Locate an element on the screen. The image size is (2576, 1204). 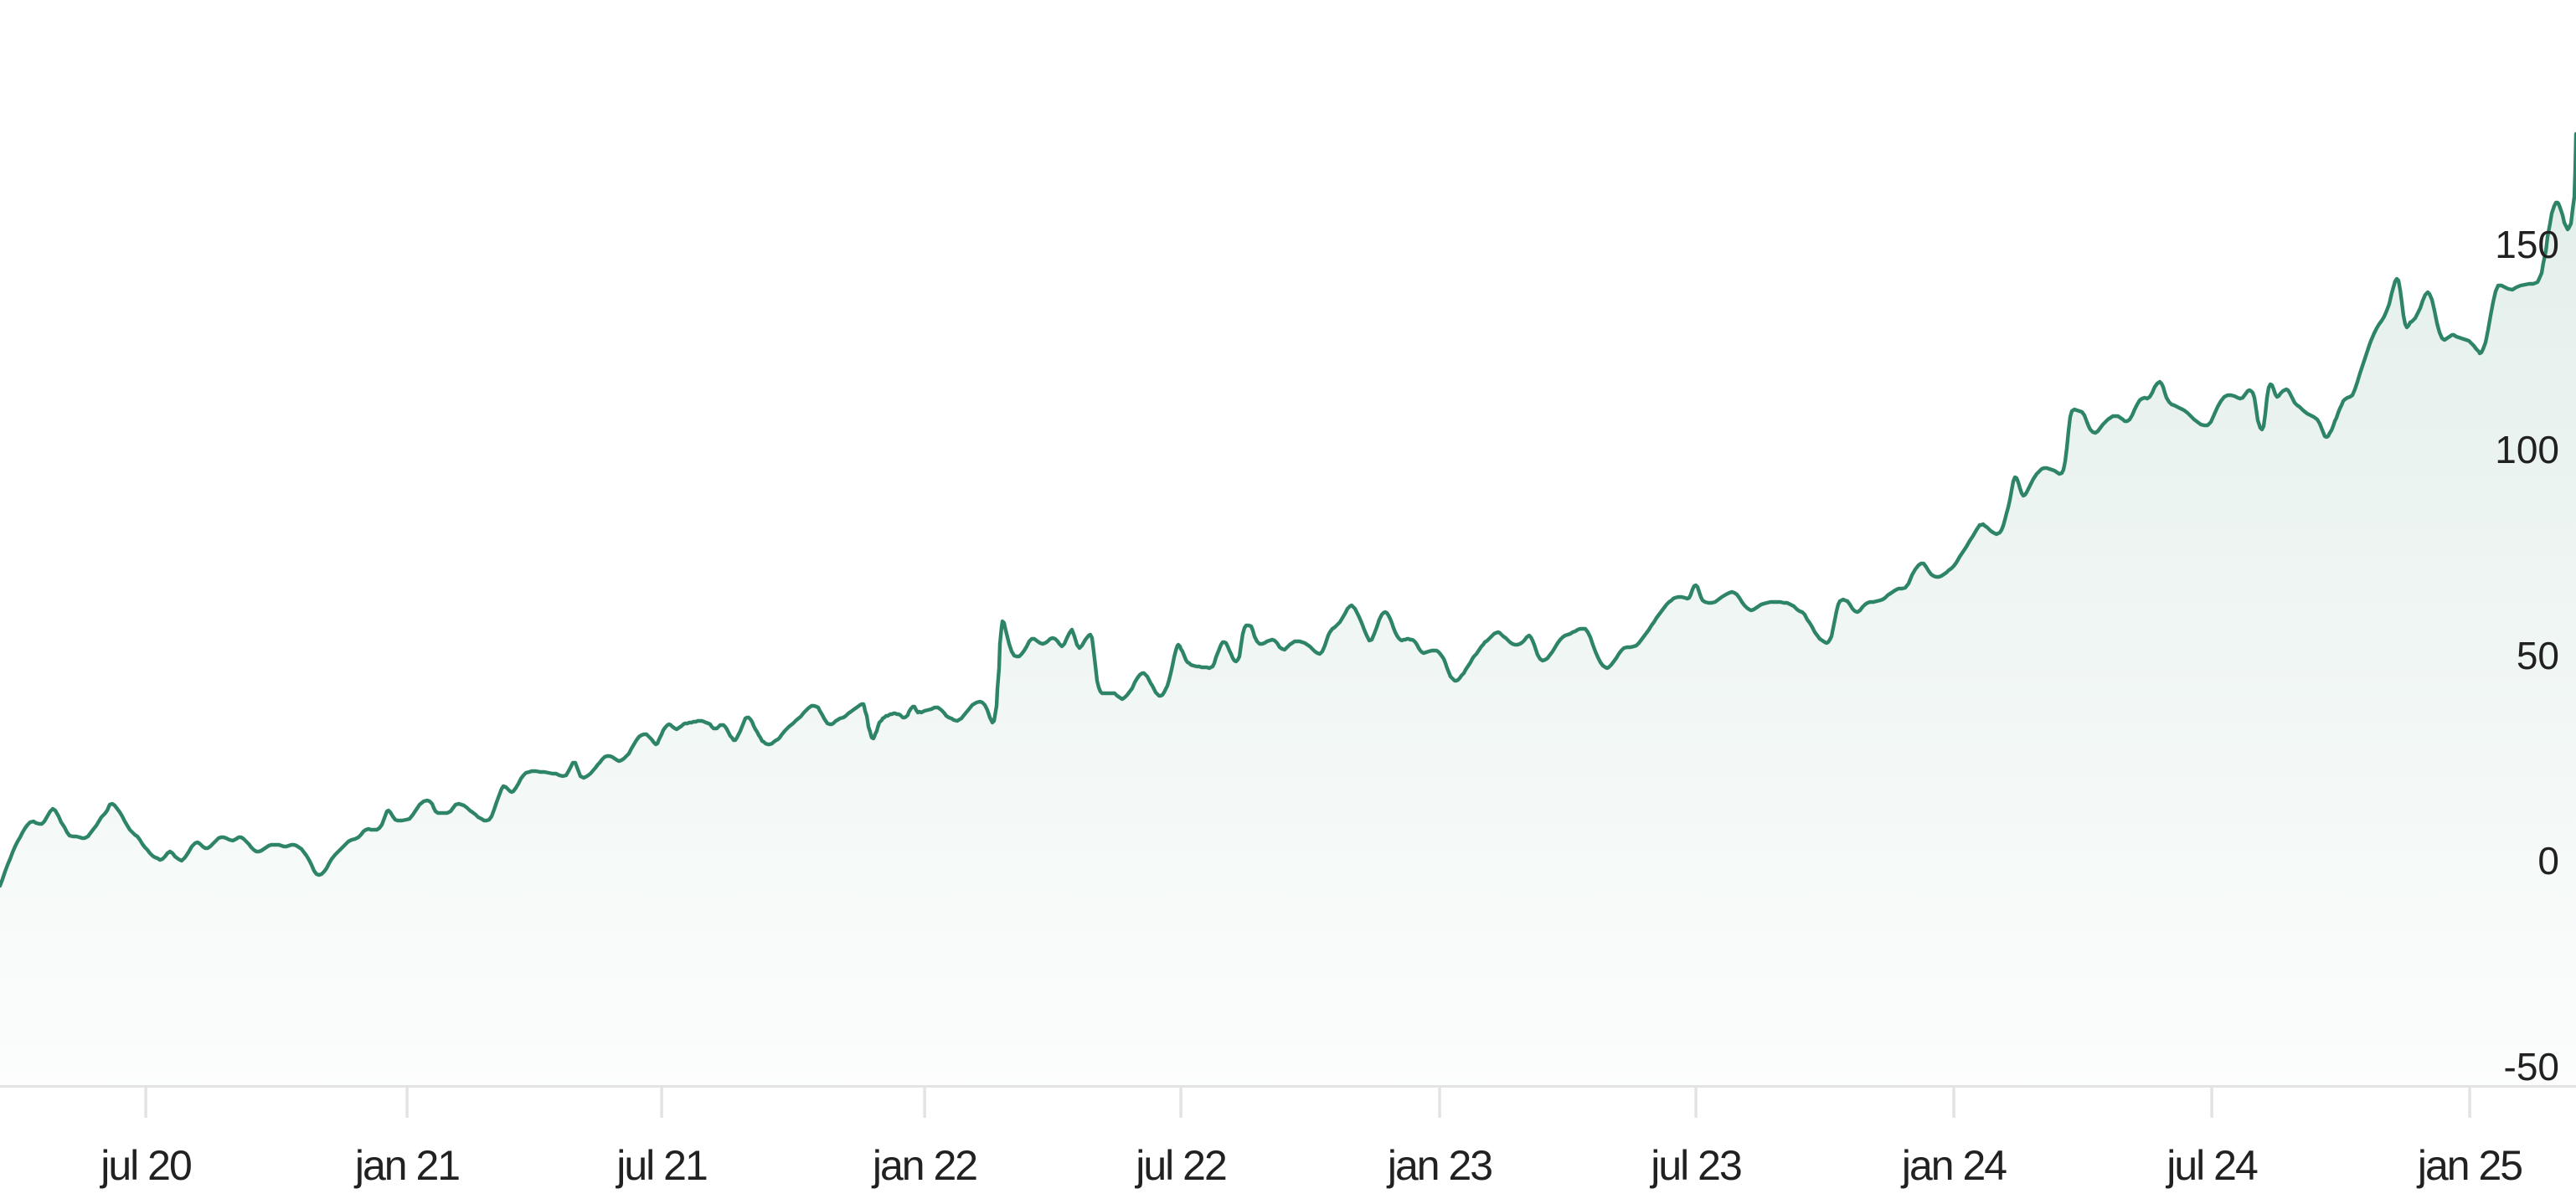
svg-text: jan 25 is located at coordinates (2469, 1165).